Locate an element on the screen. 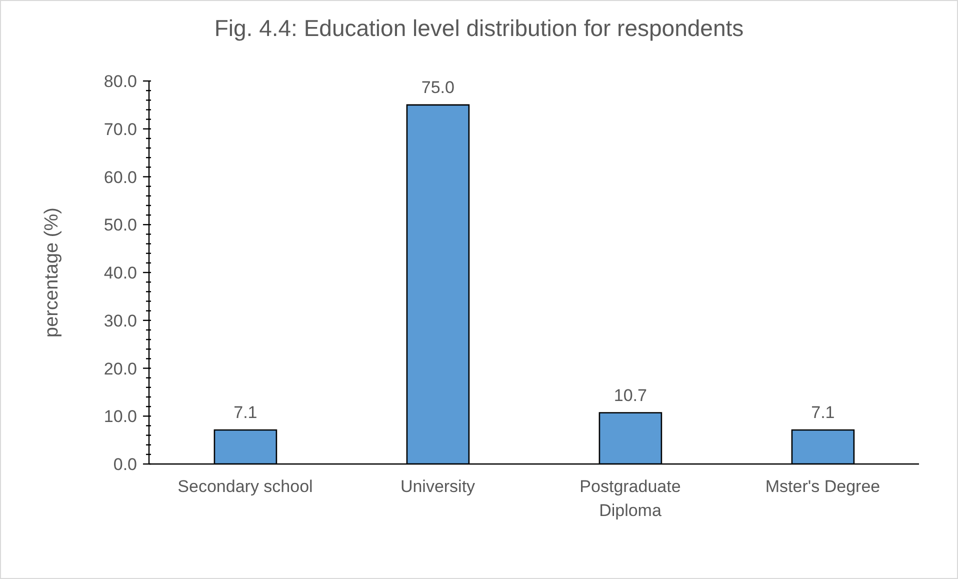  data-label: 10.7 is located at coordinates (630, 395).